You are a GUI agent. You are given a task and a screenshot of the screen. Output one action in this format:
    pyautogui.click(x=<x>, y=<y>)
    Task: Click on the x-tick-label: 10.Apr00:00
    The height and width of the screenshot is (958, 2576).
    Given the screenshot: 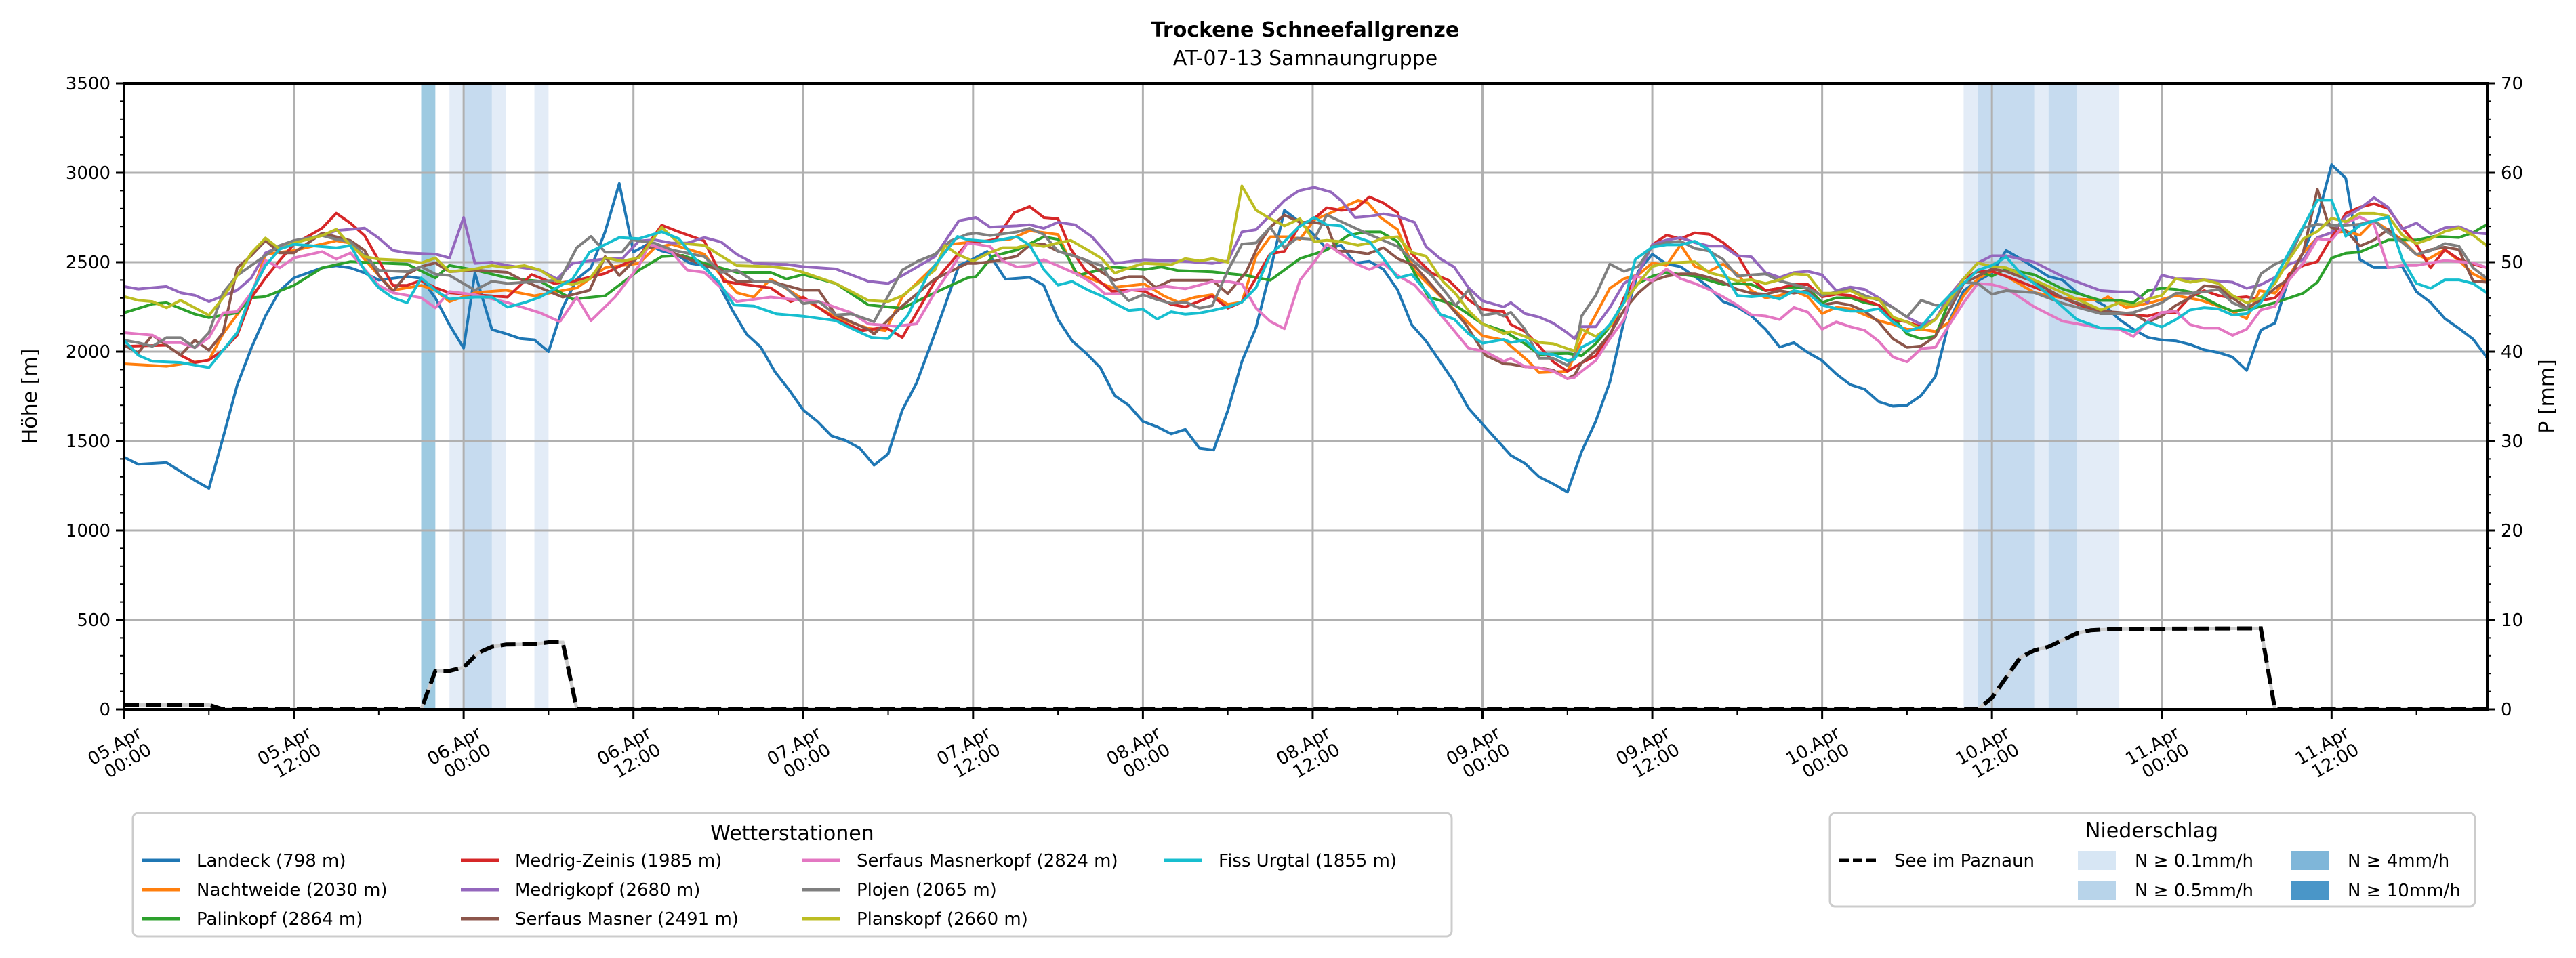 What is the action you would take?
    pyautogui.click(x=1818, y=755)
    